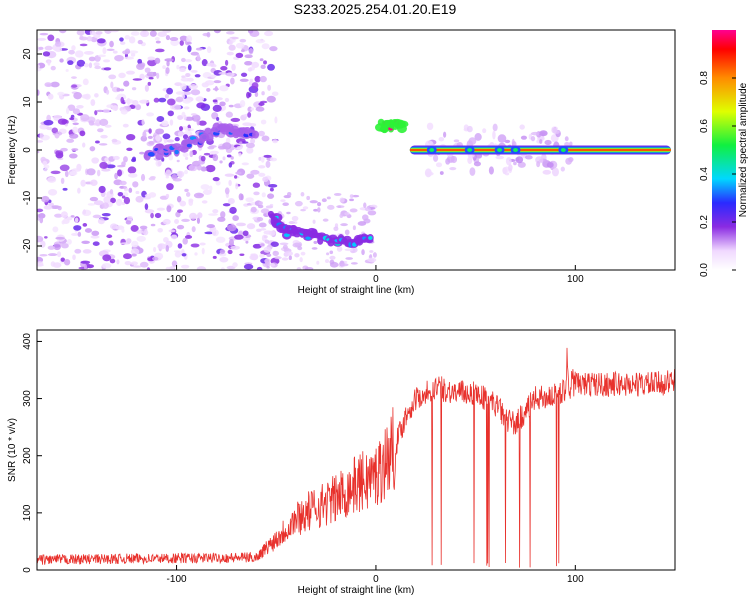 The image size is (750, 600). I want to click on spectrogram-peak, so click(176, 152).